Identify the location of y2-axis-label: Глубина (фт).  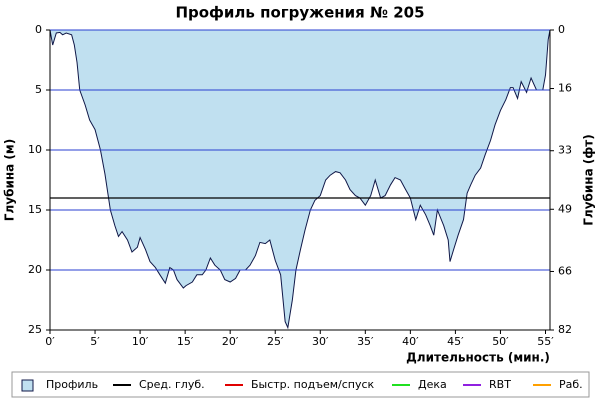
(589, 179).